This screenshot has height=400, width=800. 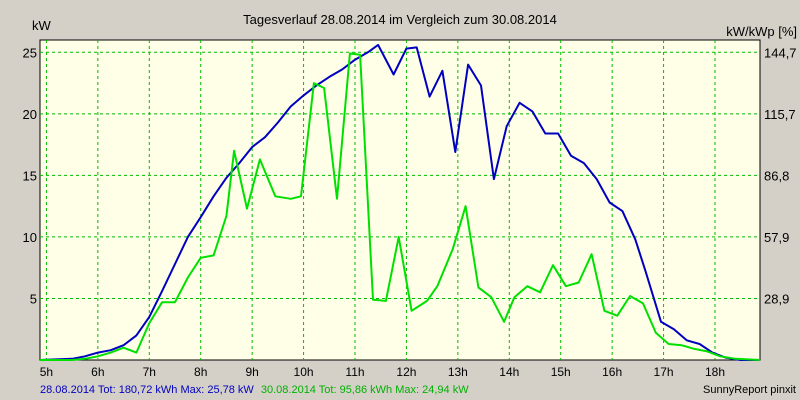 What do you see at coordinates (251, 372) in the screenshot?
I see `x-tick-label: 9h` at bounding box center [251, 372].